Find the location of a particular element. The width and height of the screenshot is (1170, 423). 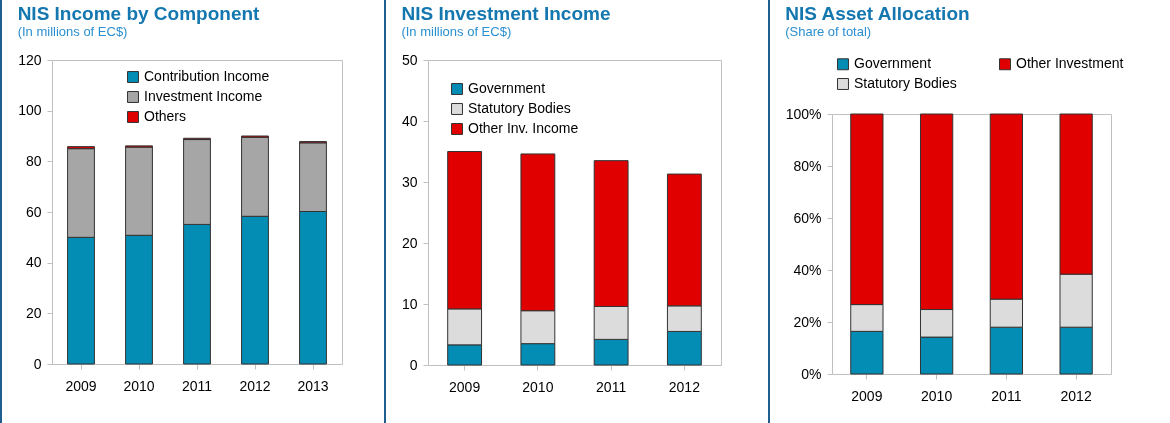

chart-title: NIS Investment Income is located at coordinates (506, 13).